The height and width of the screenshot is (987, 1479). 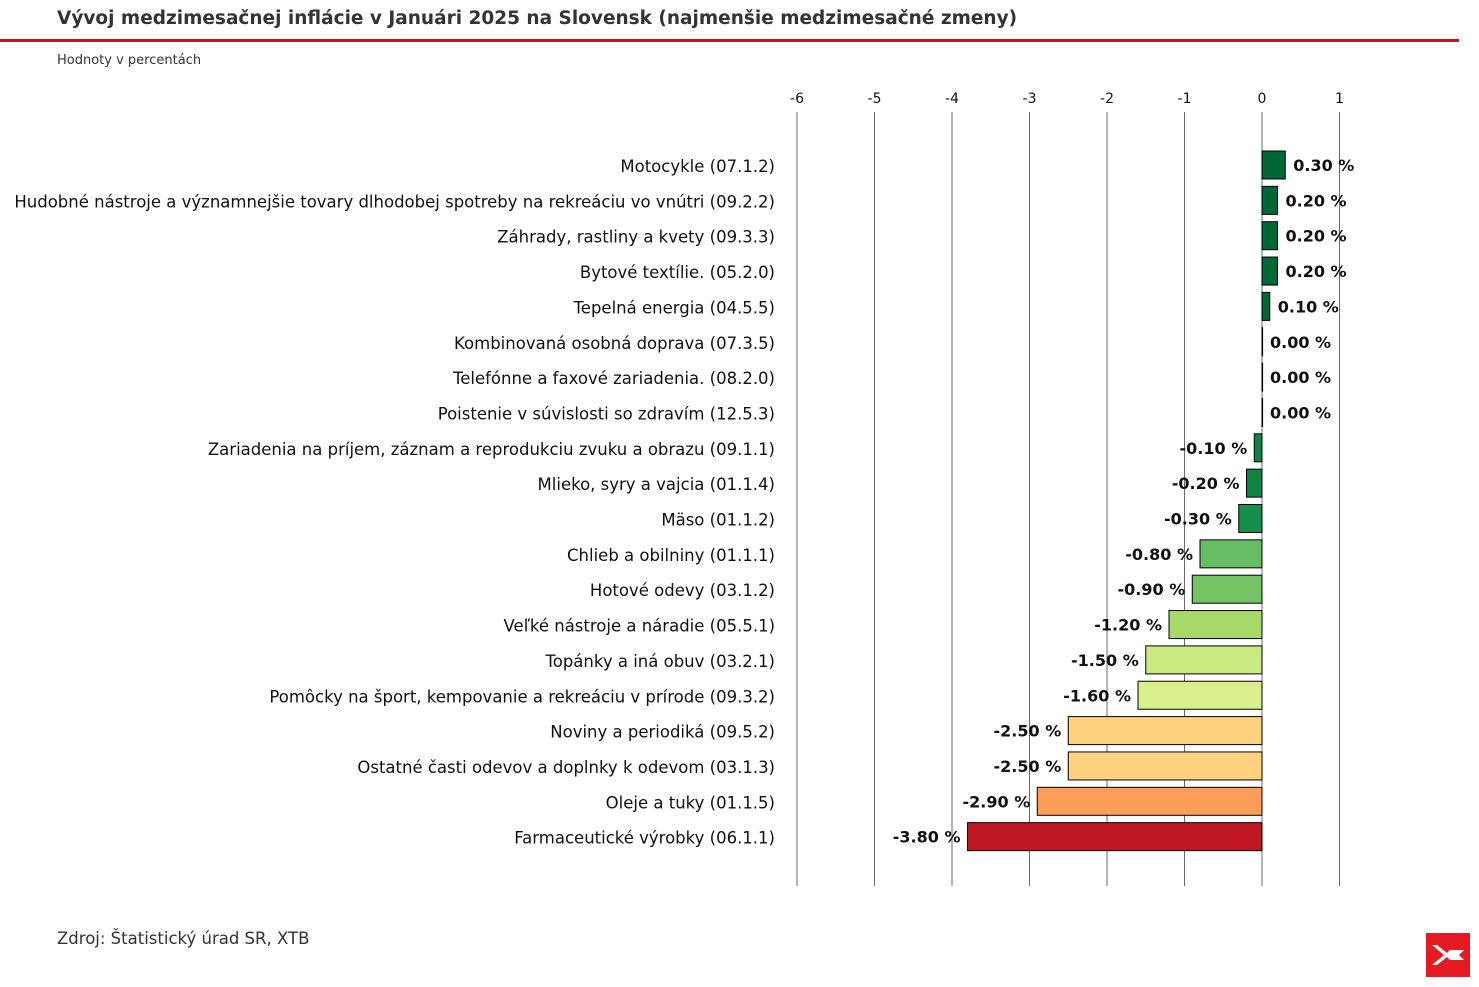 What do you see at coordinates (1152, 589) in the screenshot?
I see `value-label: -0.90 %` at bounding box center [1152, 589].